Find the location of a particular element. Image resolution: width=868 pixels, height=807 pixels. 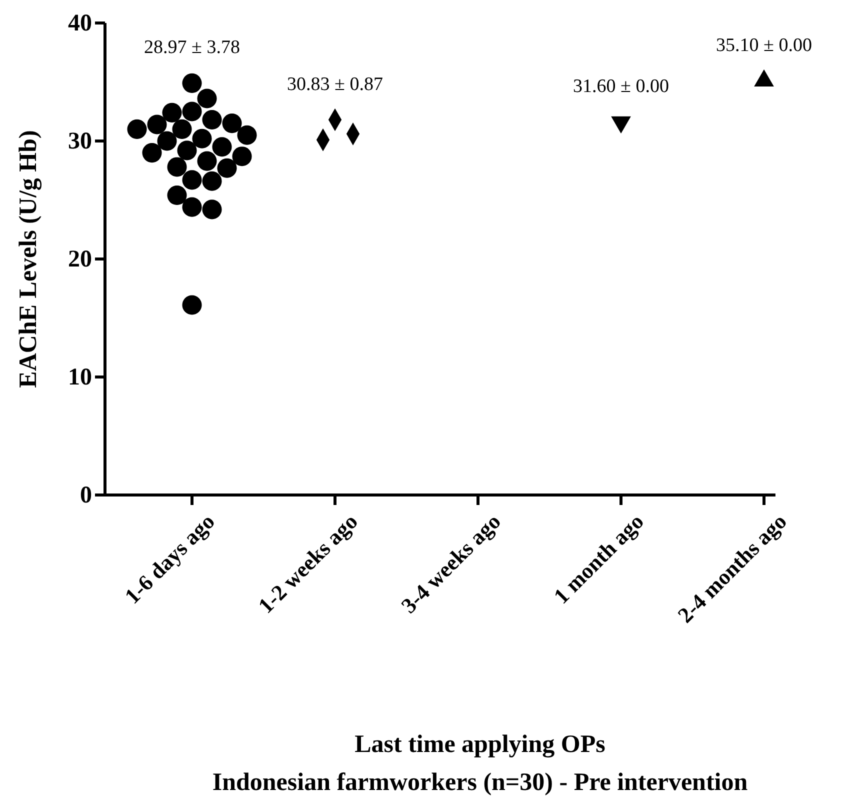

y-tick-label: 40 is located at coordinates (80, 23).